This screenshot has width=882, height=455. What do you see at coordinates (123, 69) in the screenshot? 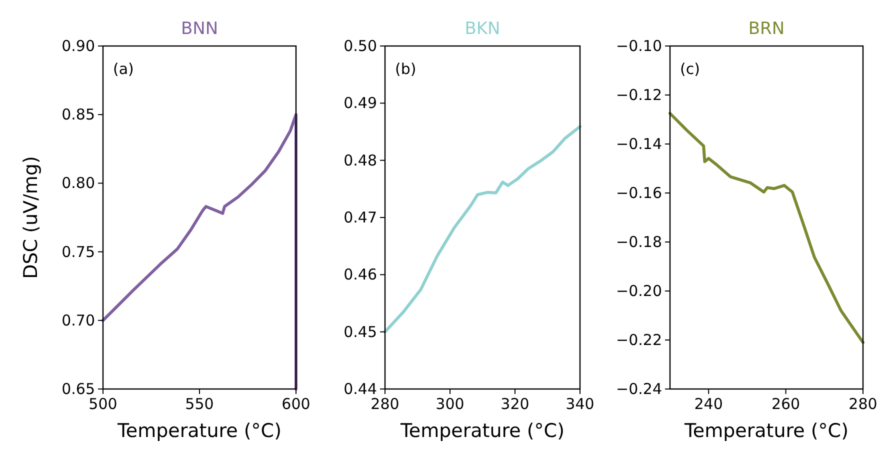
I see `annotation: (a)` at bounding box center [123, 69].